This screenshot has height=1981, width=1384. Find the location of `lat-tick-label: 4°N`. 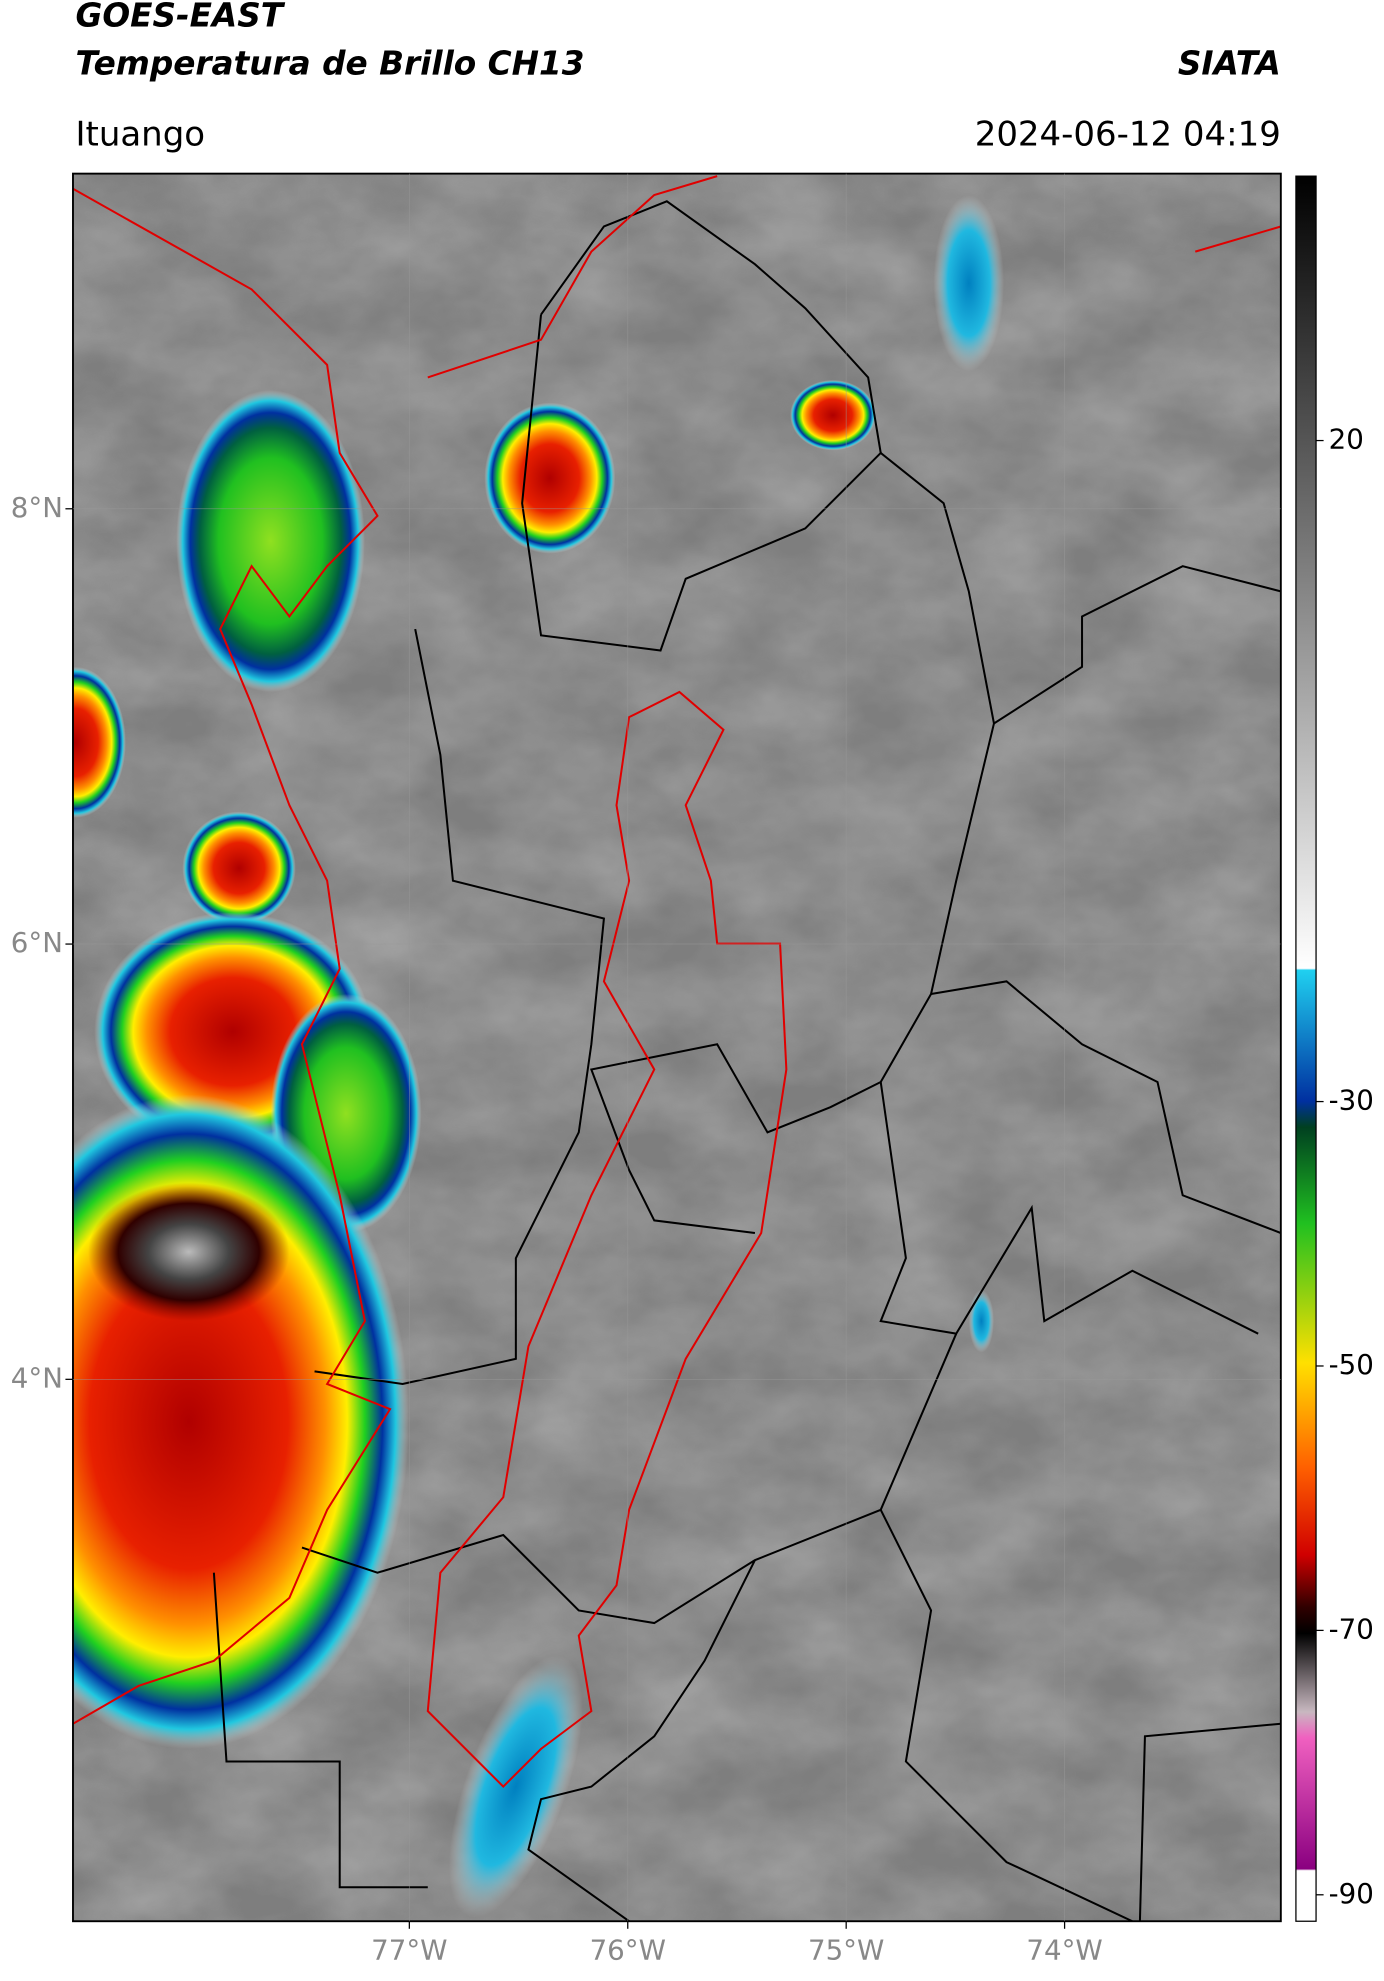

lat-tick-label: 4°N is located at coordinates (37, 1377).